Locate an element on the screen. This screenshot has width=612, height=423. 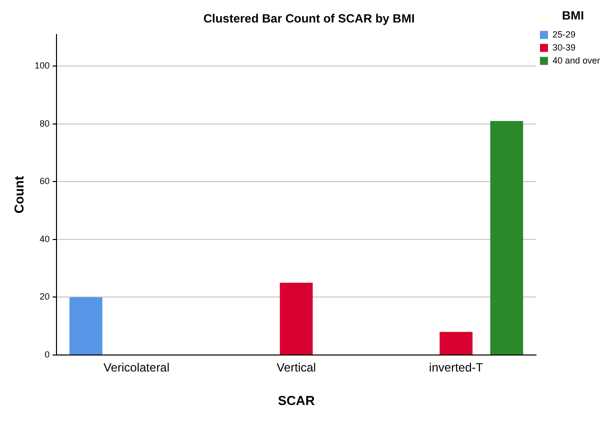
y-tick-label: 60 is located at coordinates (45, 181).